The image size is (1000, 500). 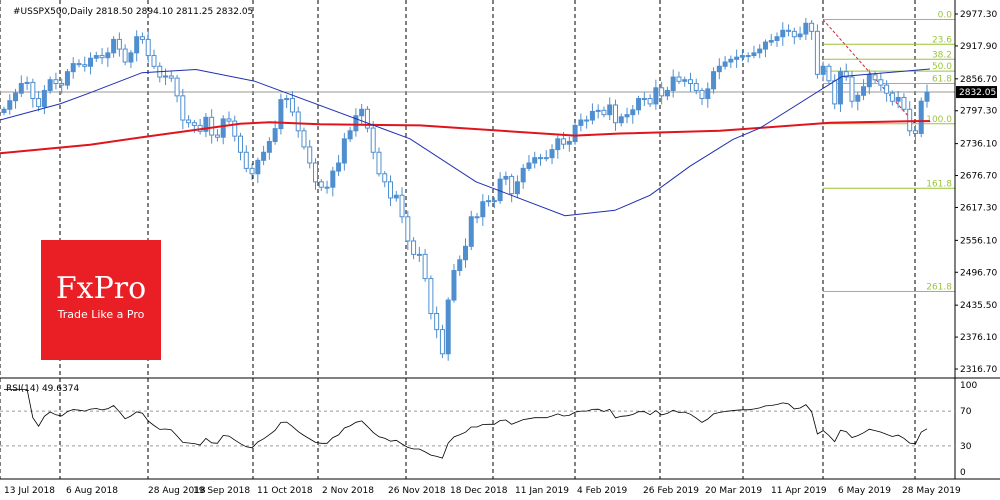 I want to click on price-tick-label: 2977.30, so click(x=978, y=15).